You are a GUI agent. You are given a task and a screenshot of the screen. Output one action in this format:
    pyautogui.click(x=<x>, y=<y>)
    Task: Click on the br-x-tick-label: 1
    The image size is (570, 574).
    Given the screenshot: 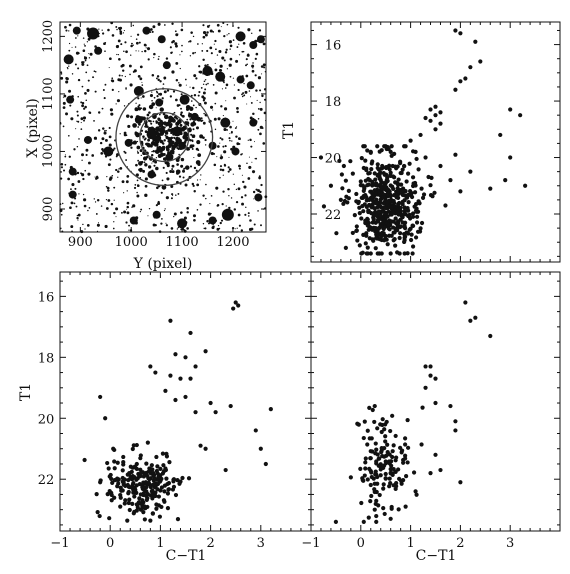 What is the action you would take?
    pyautogui.click(x=410, y=543)
    